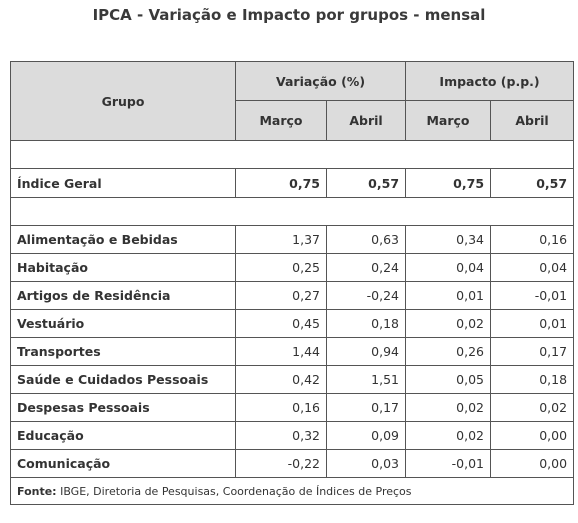 The image size is (578, 523). I want to click on cell-value: 0,34, so click(448, 239).